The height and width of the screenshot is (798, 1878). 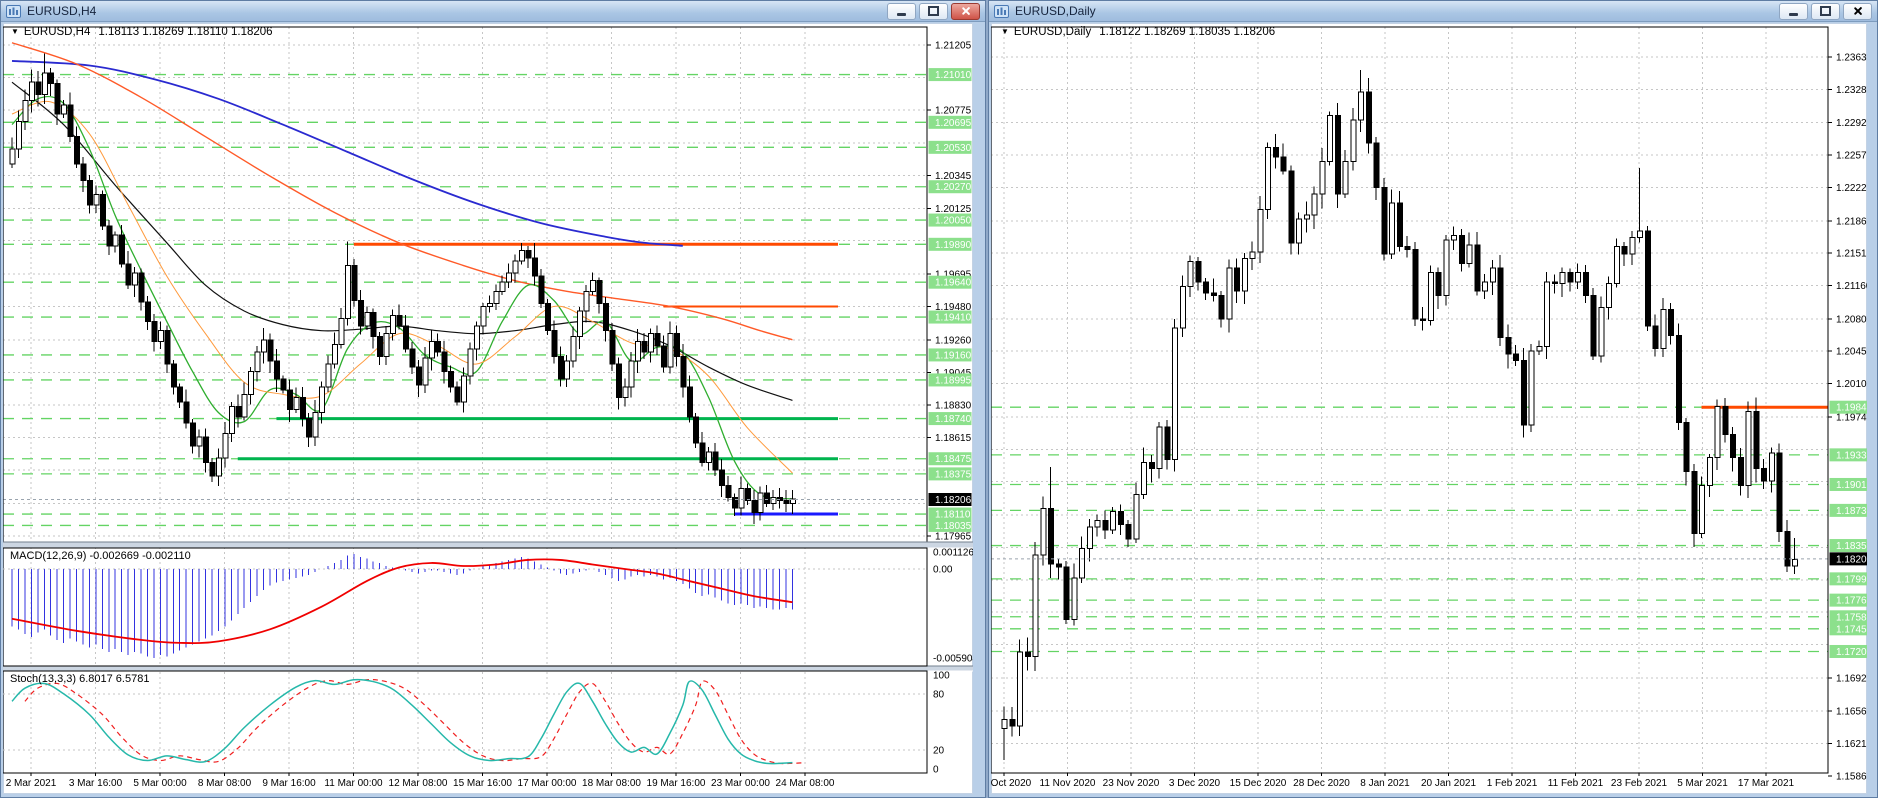 I want to click on ohlc-values: 1.18113 1.18269 1.18110 1.18206, so click(x=185, y=32).